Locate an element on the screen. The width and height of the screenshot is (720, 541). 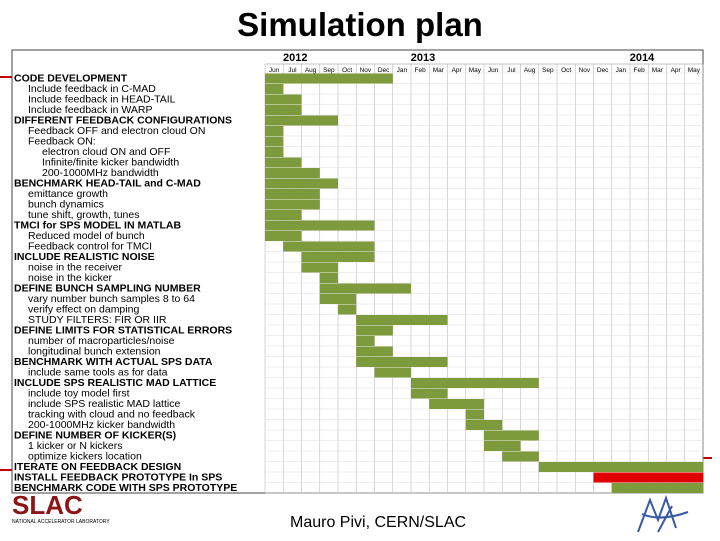
task-label: noise in the kicker is located at coordinates (70, 278).